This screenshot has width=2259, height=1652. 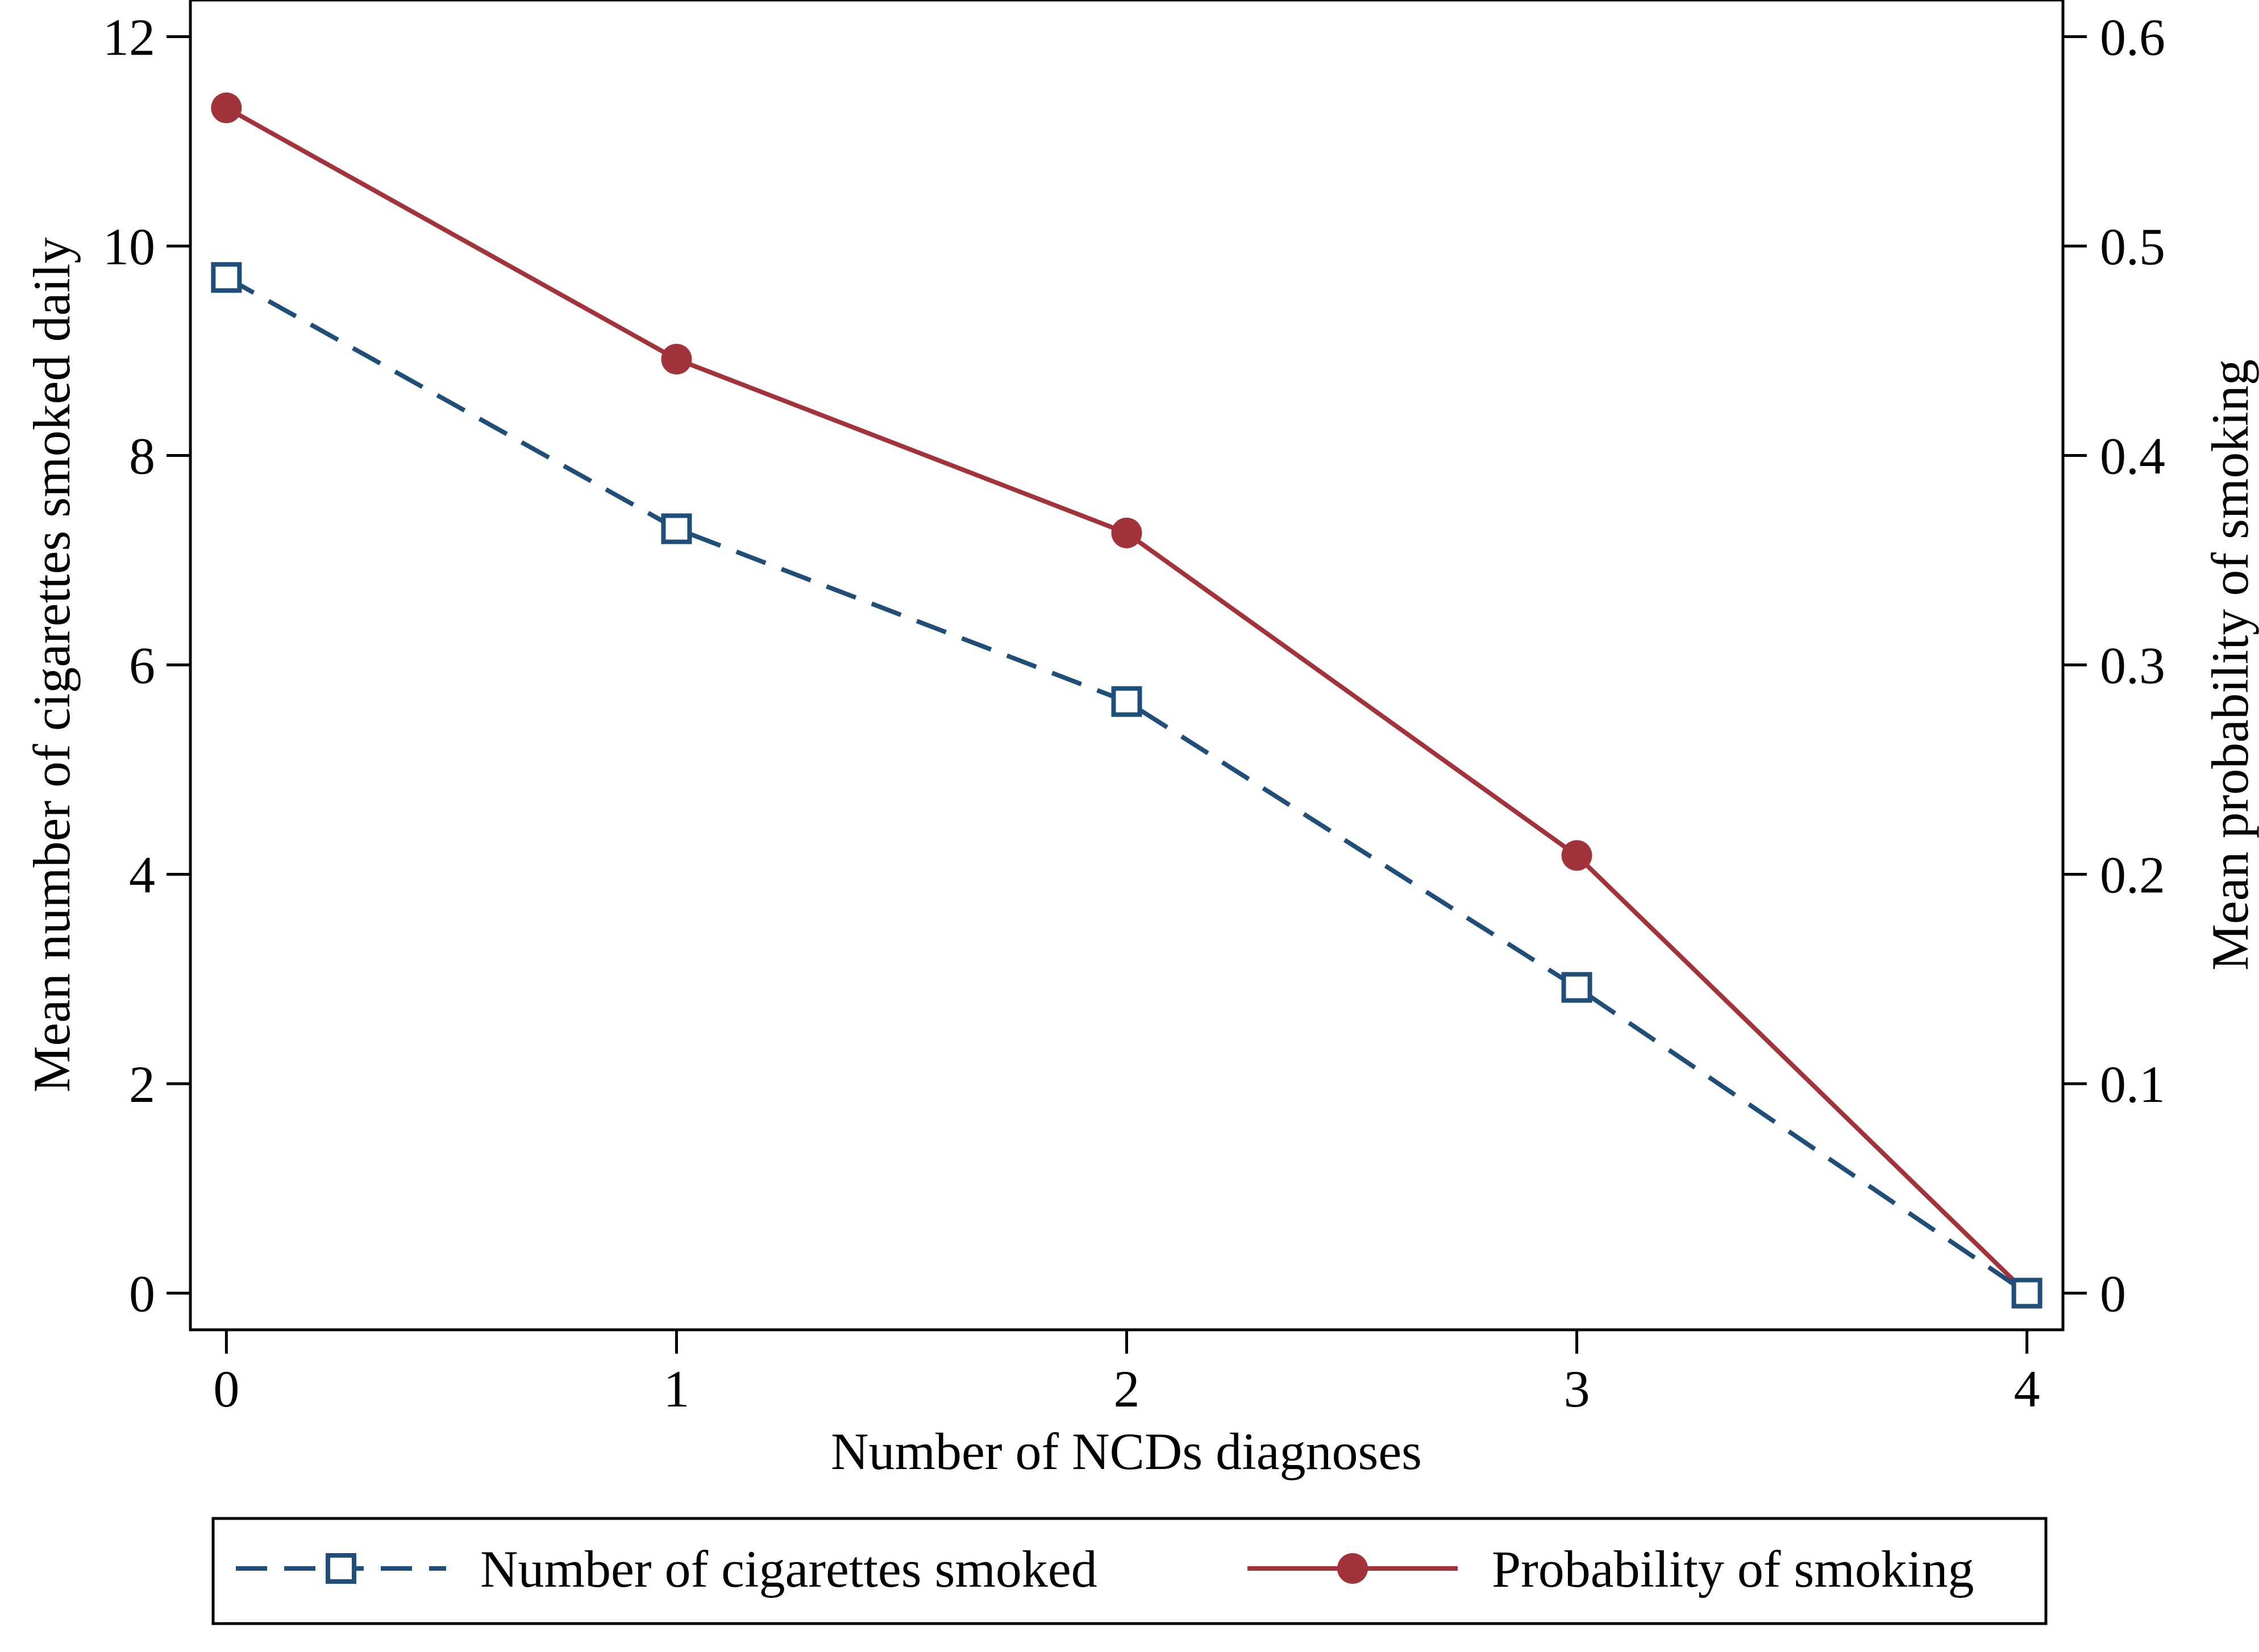 I want to click on legend-label-cigarettes: Number of cigarettes smoked, so click(x=789, y=1569).